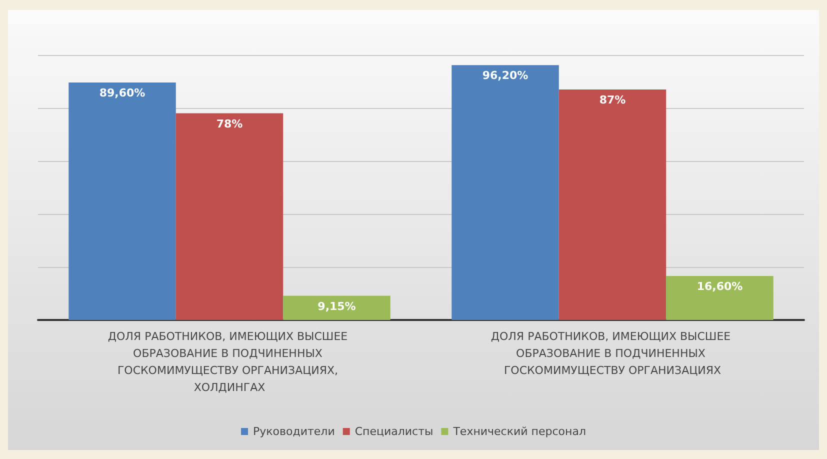  Describe the element at coordinates (230, 362) in the screenshot. I see `x-tick-label: ДОЛЯ РАБОТНИКОВ, ИМЕЮЩИХ ВЫСШЕЕ ОБРАЗОВАНИЕ В ПОДЧИНЕННЫХ ГОСКОМИМУЩЕСТВУ ОРГАНИЗАЦИЯХ, ХОЛДИНГАХ` at that location.